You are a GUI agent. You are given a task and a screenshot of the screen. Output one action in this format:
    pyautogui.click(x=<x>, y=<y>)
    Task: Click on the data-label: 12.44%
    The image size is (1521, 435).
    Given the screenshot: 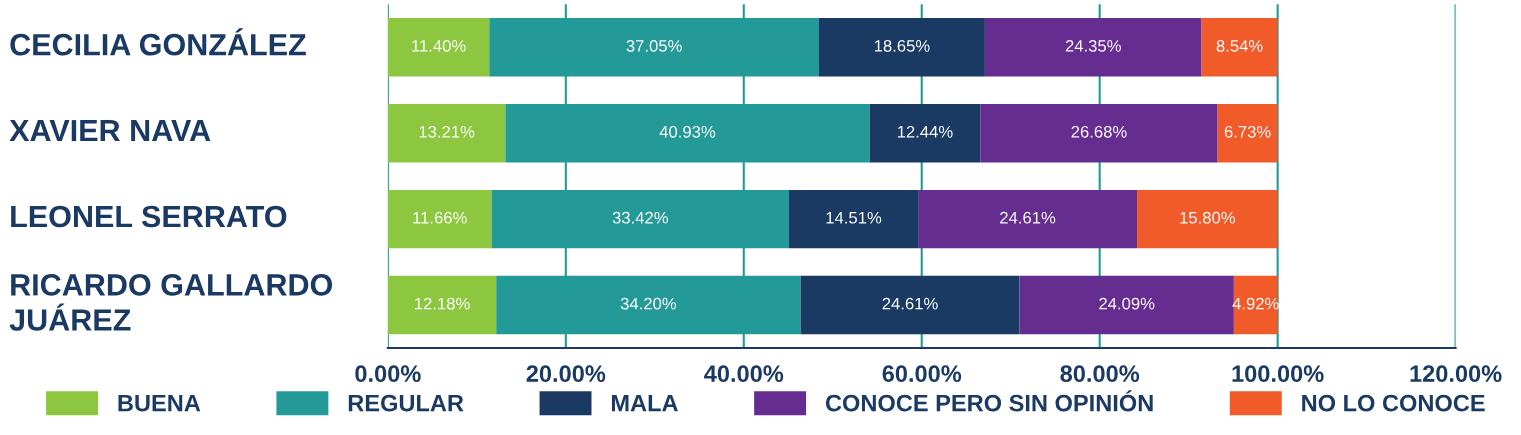 What is the action you would take?
    pyautogui.click(x=925, y=131)
    